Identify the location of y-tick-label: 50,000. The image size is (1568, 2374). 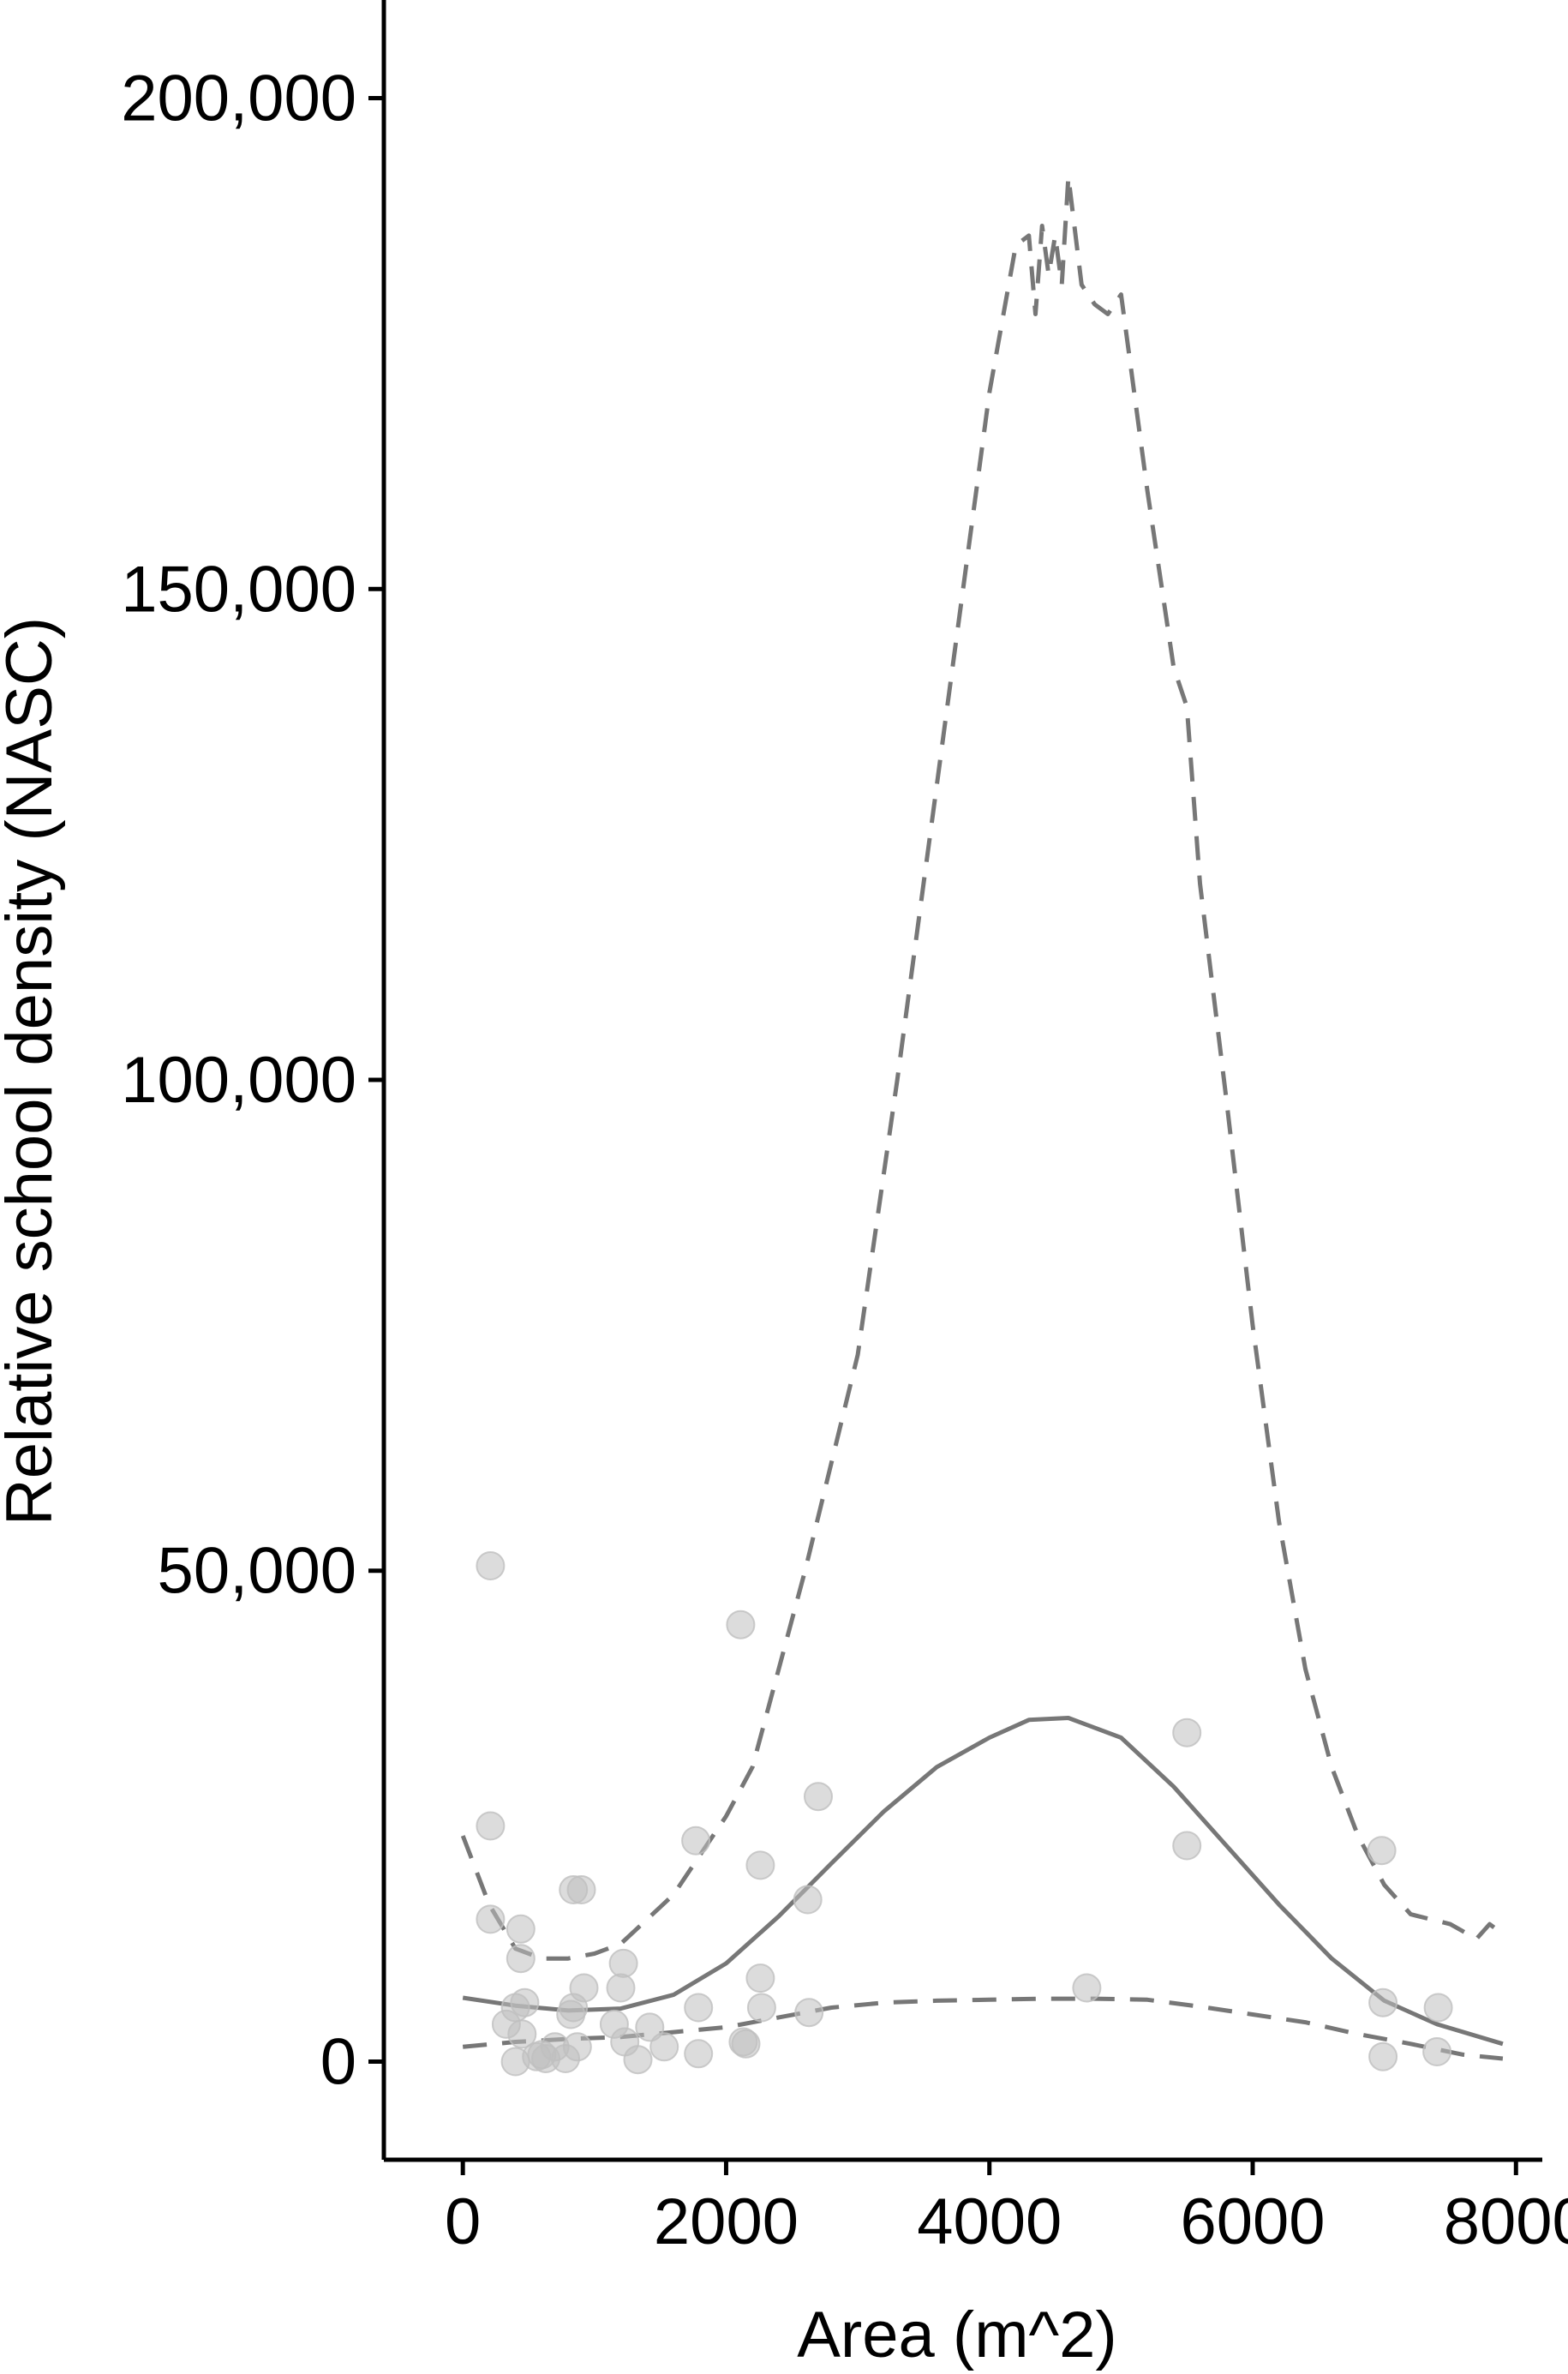
(257, 1571).